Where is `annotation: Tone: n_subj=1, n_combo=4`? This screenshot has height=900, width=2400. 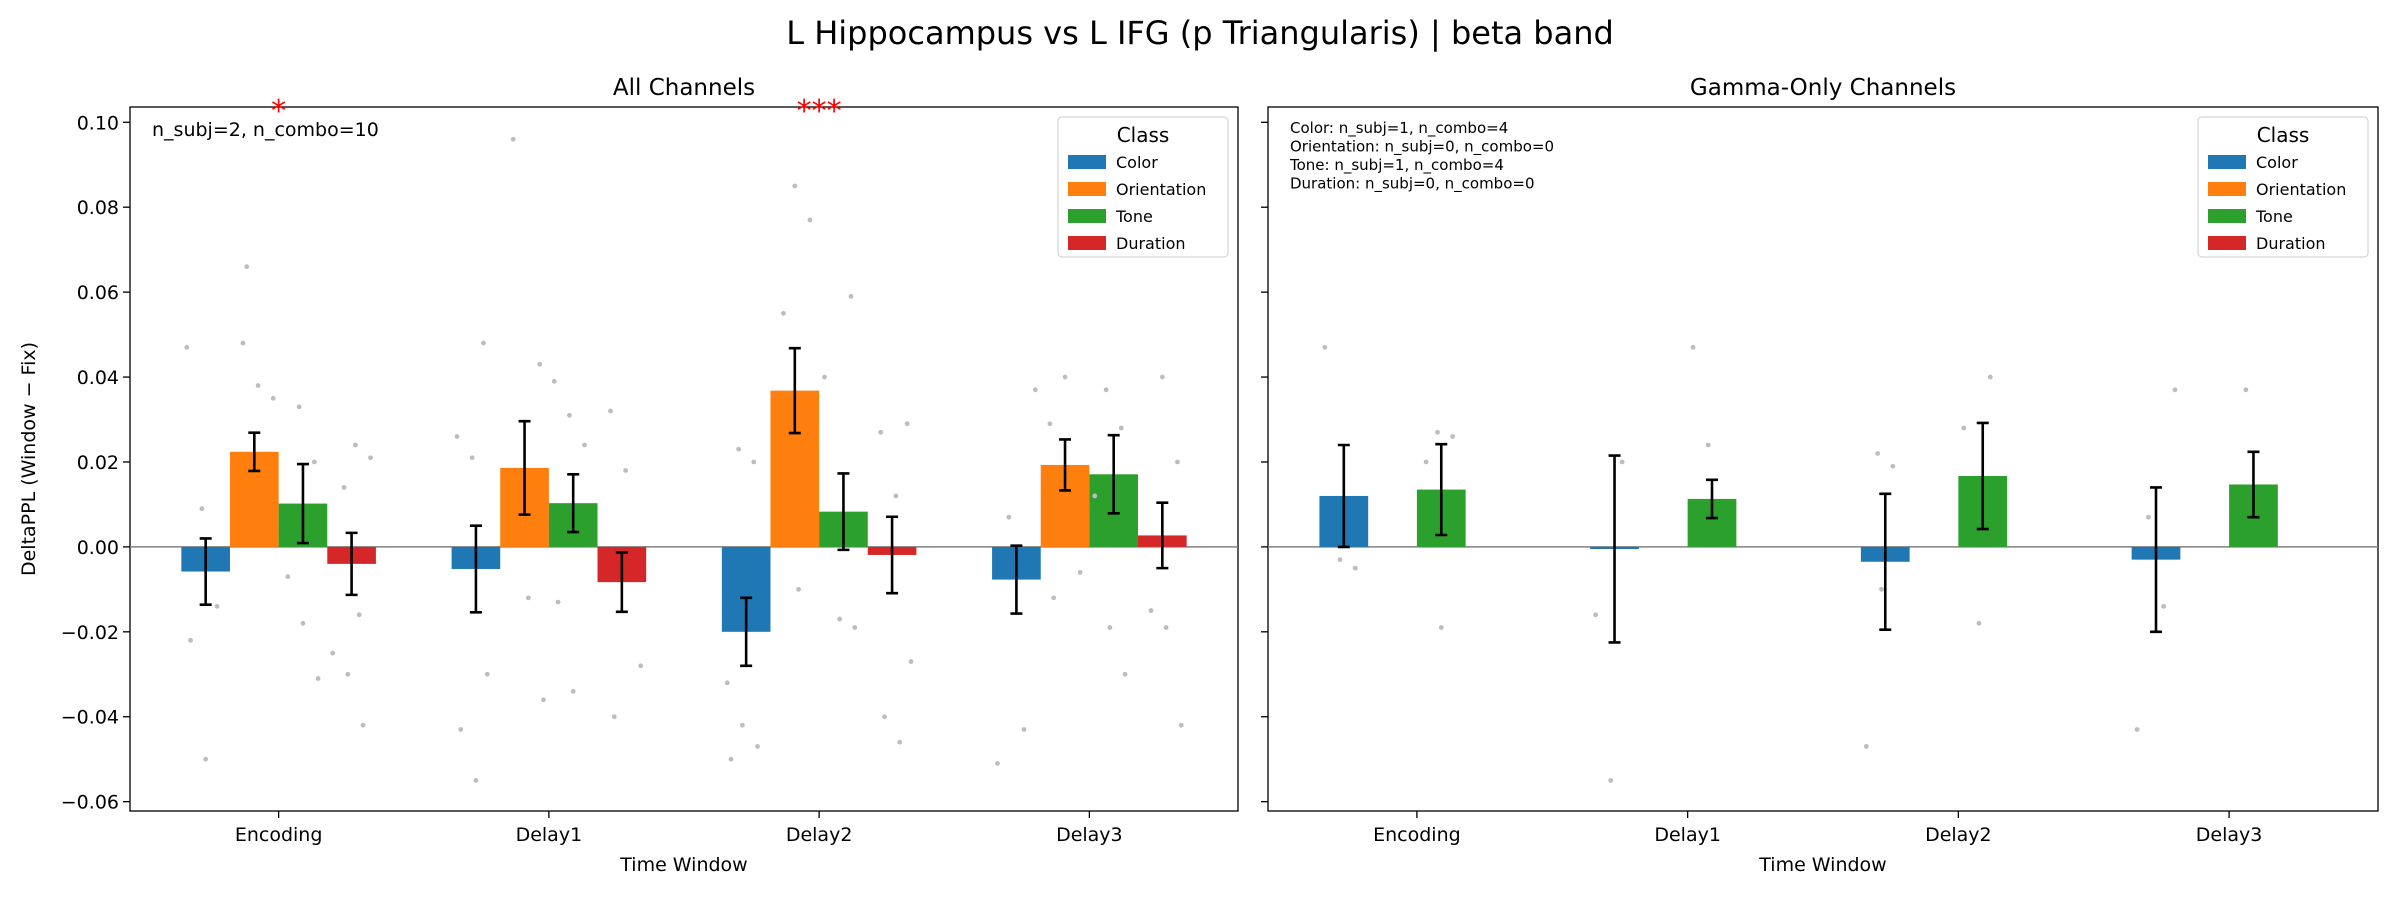 annotation: Tone: n_subj=1, n_combo=4 is located at coordinates (1396, 165).